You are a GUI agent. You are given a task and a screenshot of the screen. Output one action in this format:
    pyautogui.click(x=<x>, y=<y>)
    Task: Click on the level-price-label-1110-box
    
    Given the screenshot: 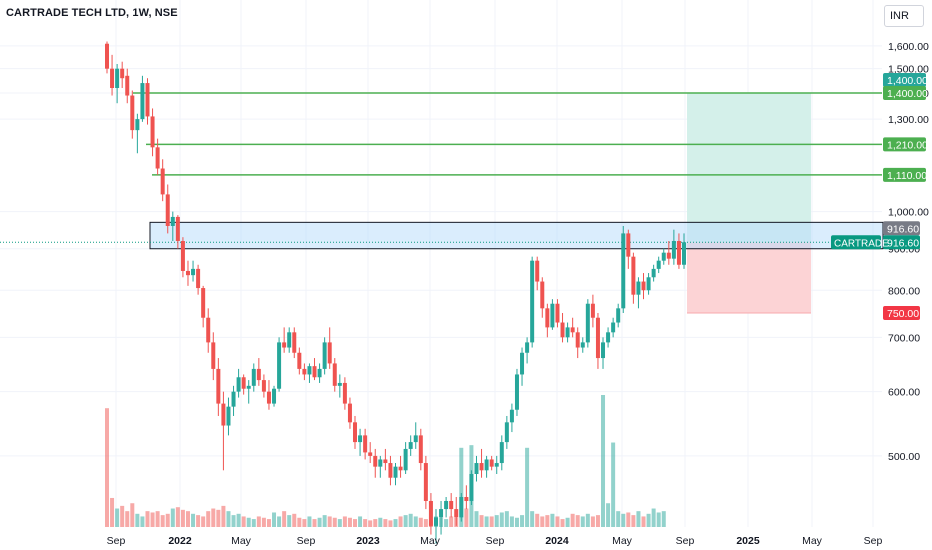 What is the action you would take?
    pyautogui.click(x=904, y=174)
    